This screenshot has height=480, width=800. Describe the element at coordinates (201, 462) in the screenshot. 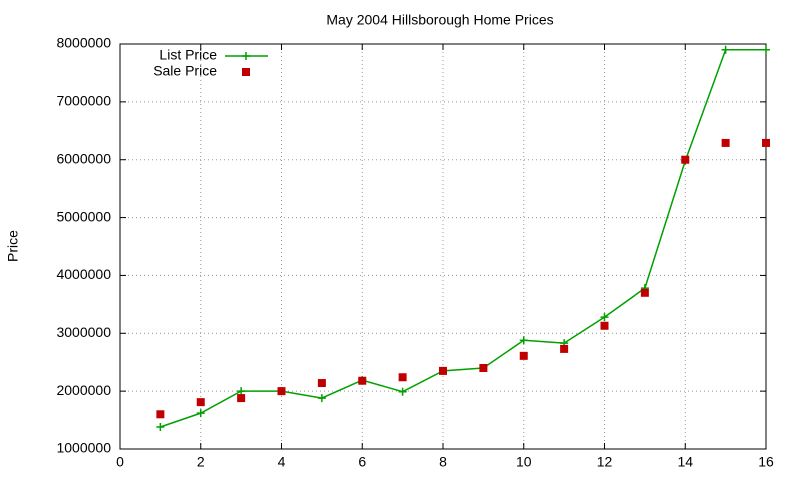

I see `x-tick-label: 2` at that location.